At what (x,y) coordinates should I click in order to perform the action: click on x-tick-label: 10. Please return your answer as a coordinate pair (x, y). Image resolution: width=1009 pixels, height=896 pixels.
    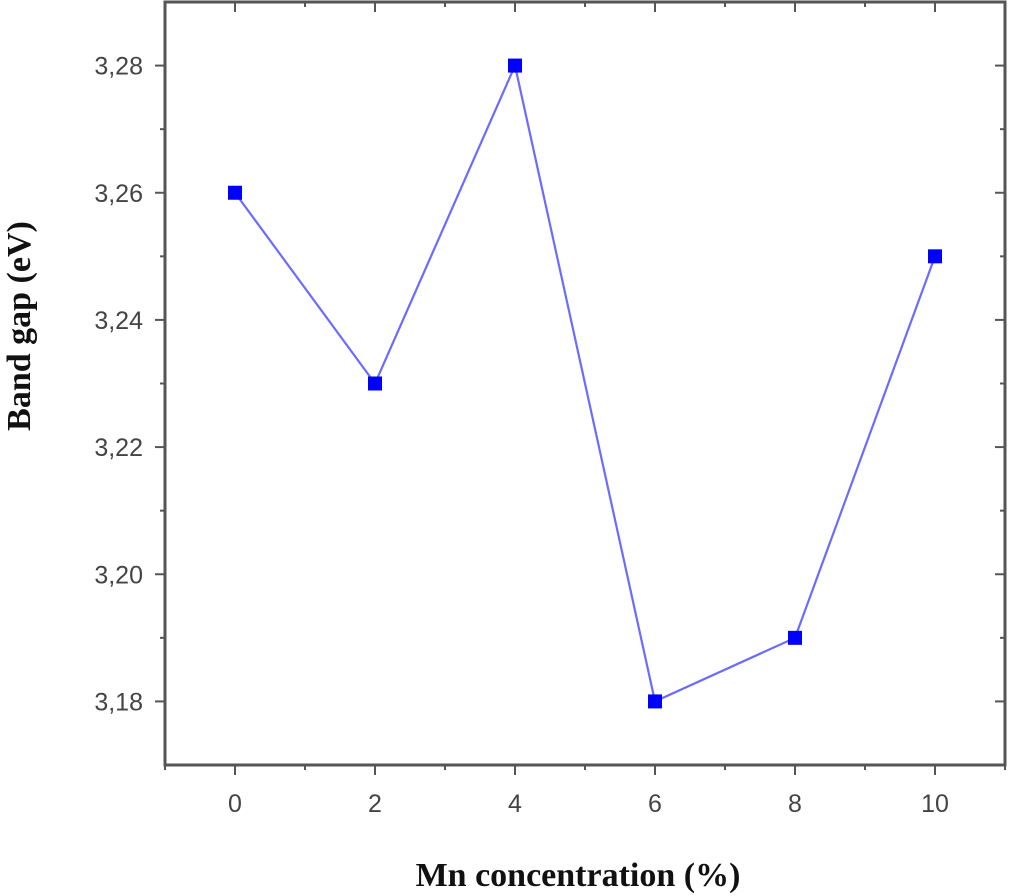
    Looking at the image, I should click on (935, 804).